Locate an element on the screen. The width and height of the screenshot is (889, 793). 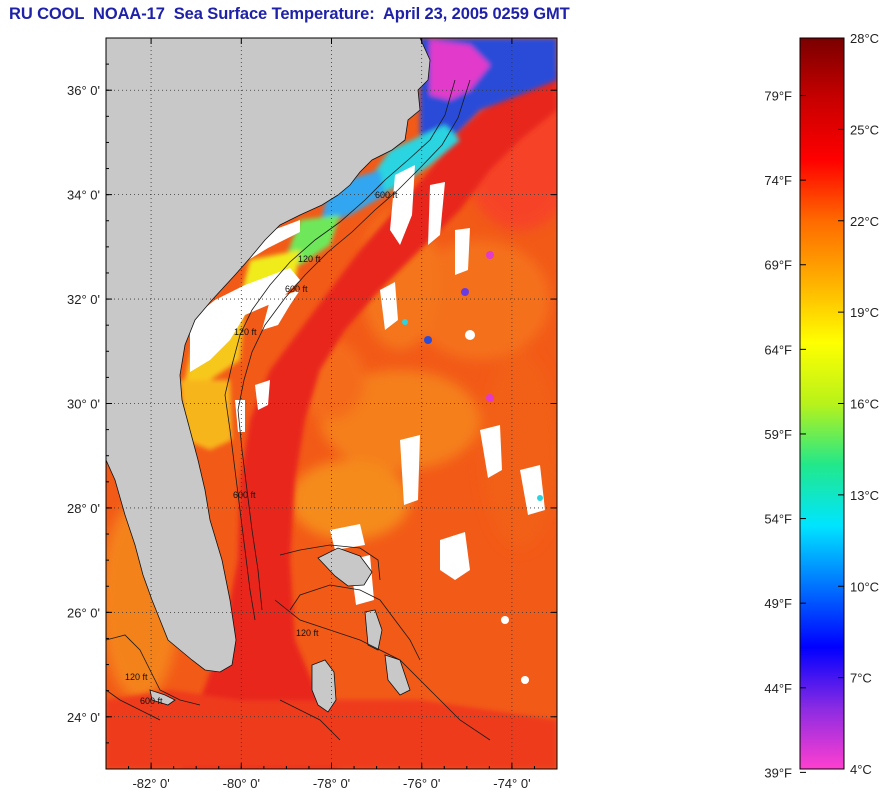
land-bahamas-abaco is located at coordinates (345, 567).